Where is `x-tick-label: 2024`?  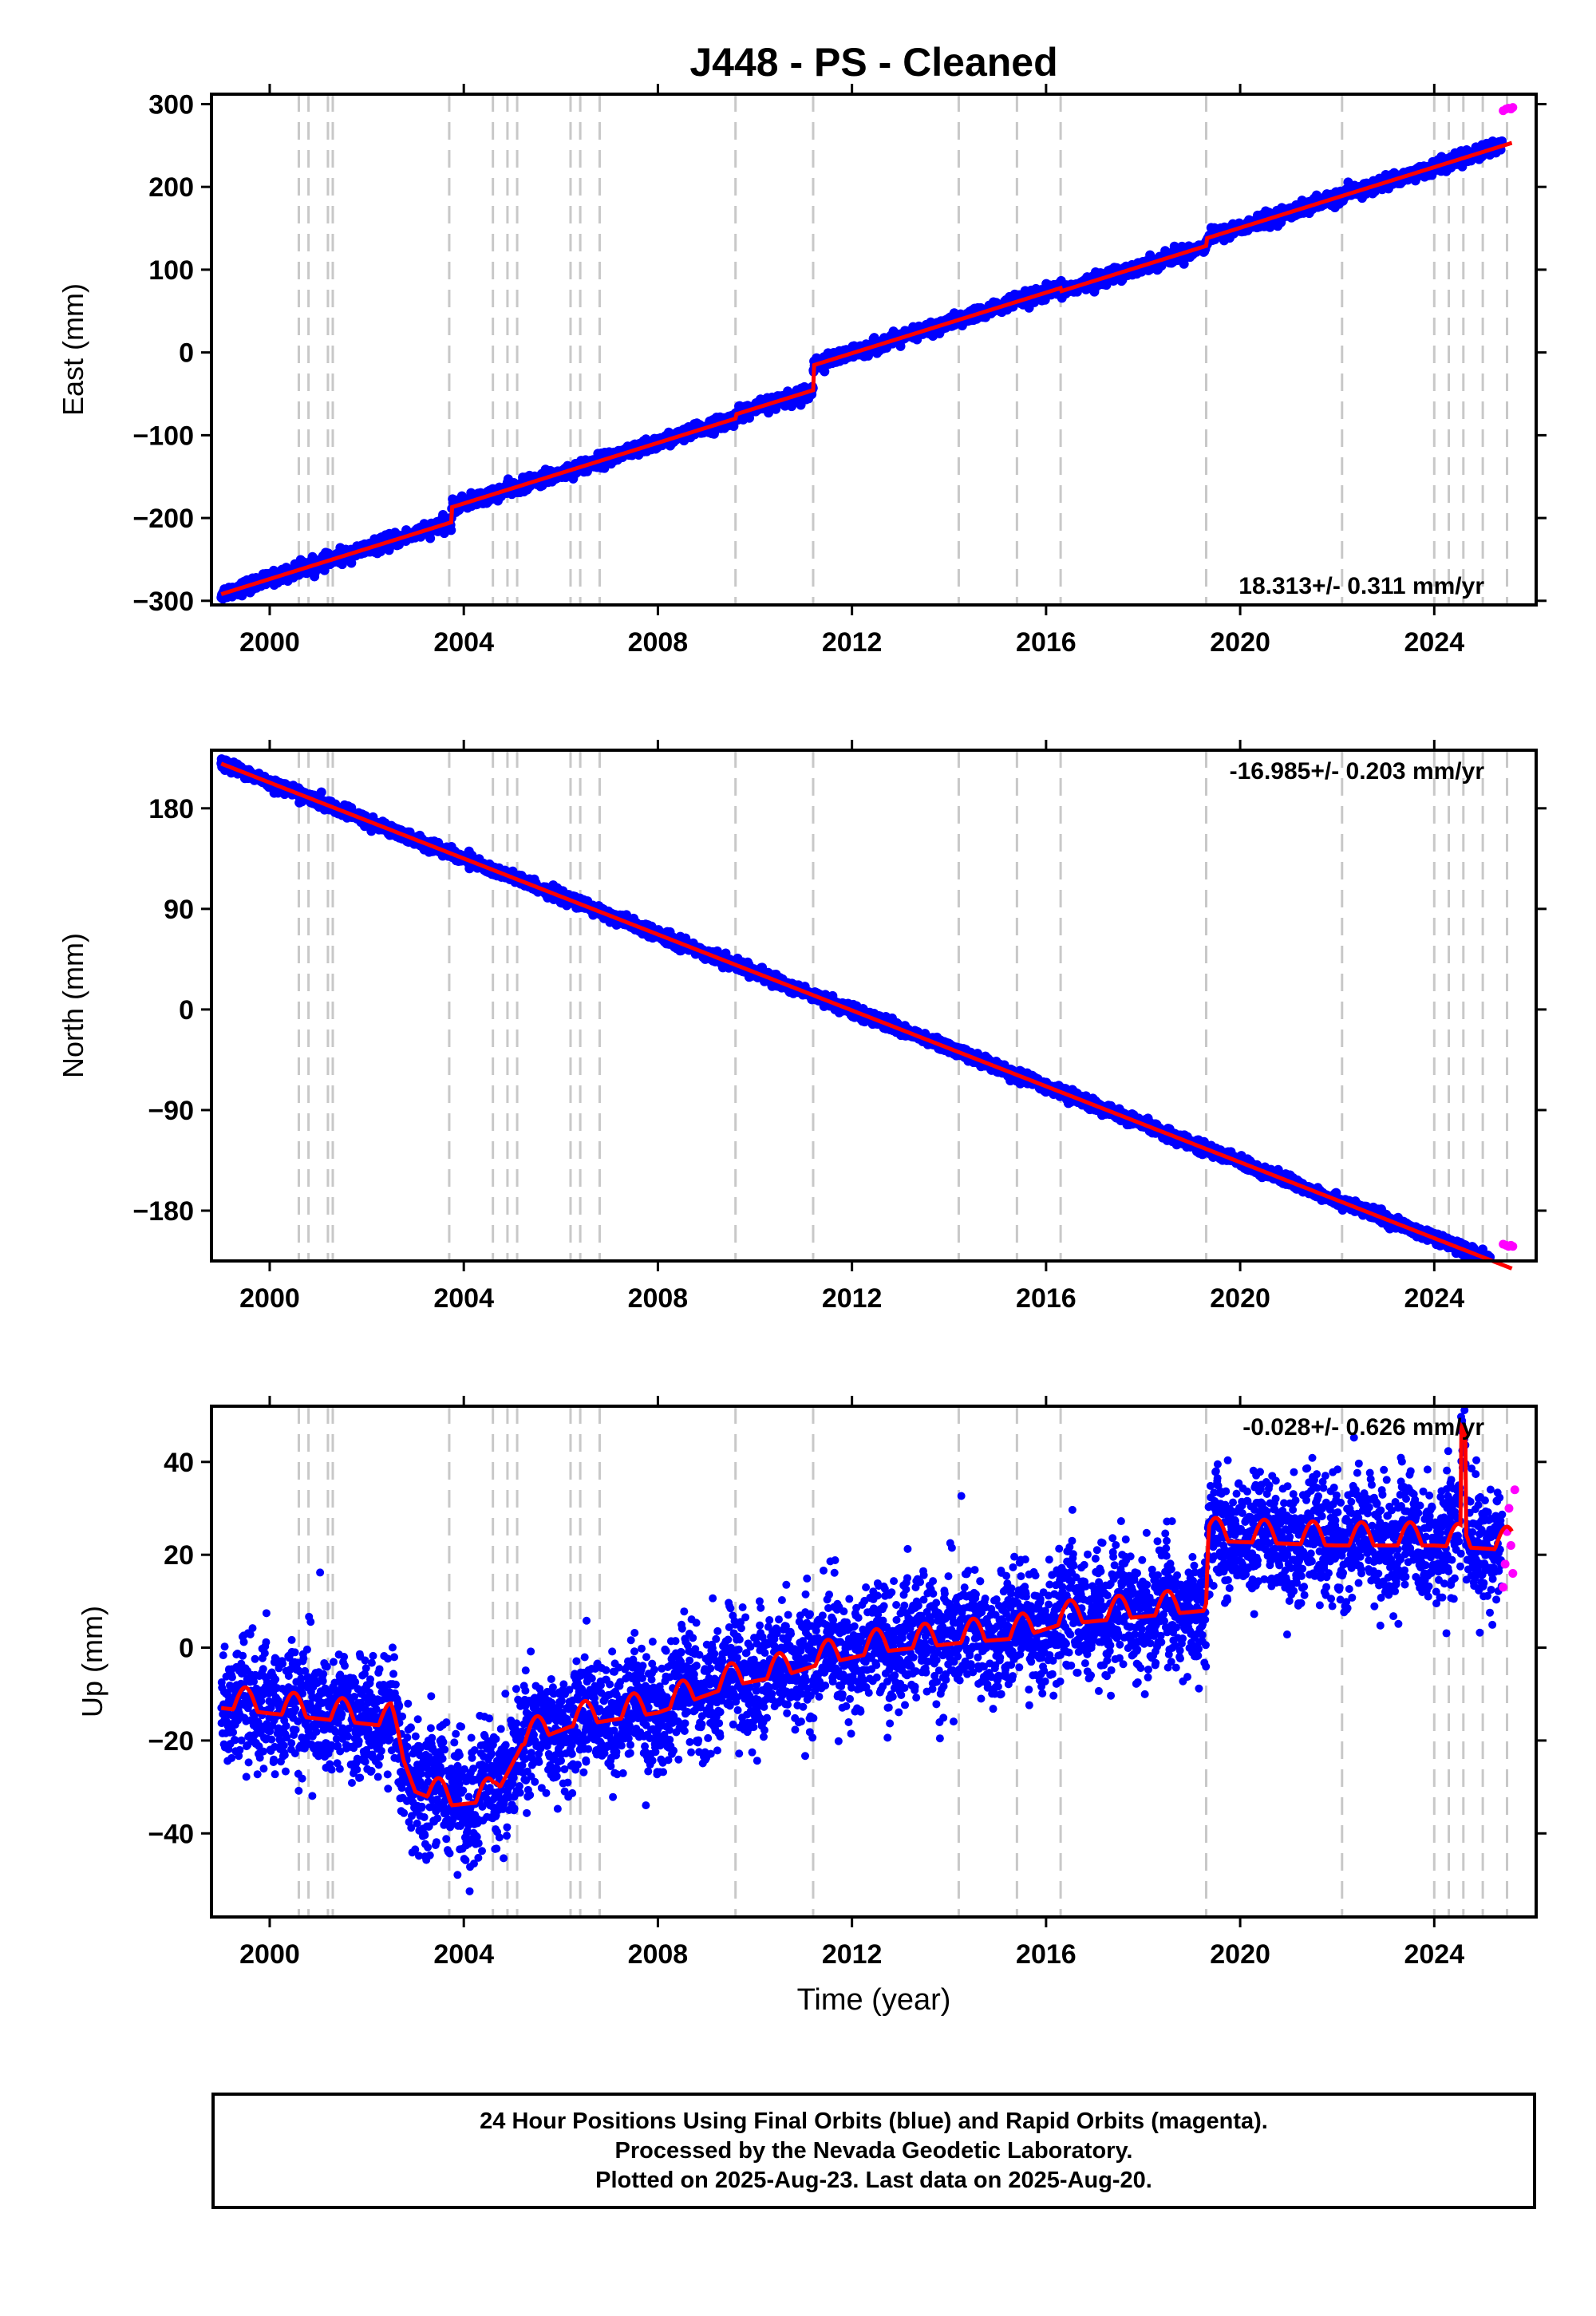 x-tick-label: 2024 is located at coordinates (1434, 642).